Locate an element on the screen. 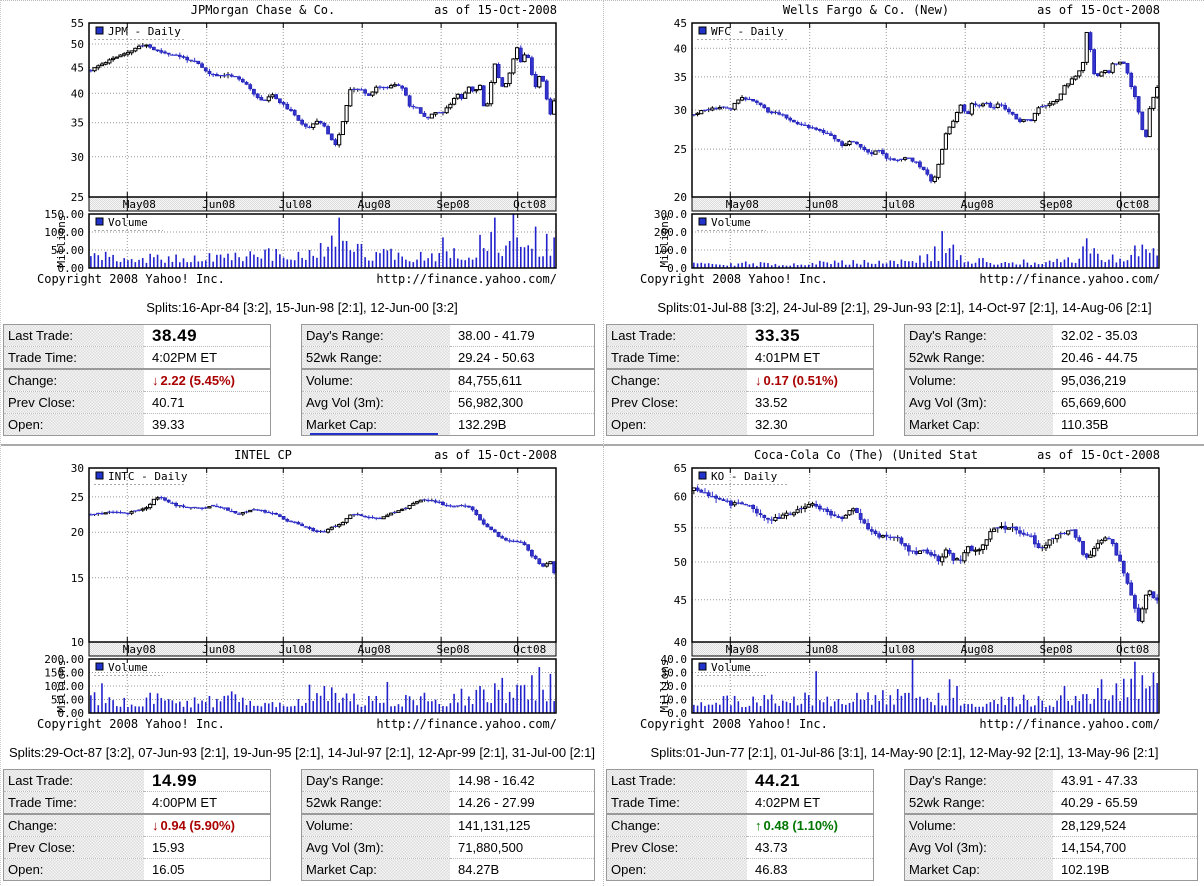  volume-tick-label: 0.00 is located at coordinates (71, 268).